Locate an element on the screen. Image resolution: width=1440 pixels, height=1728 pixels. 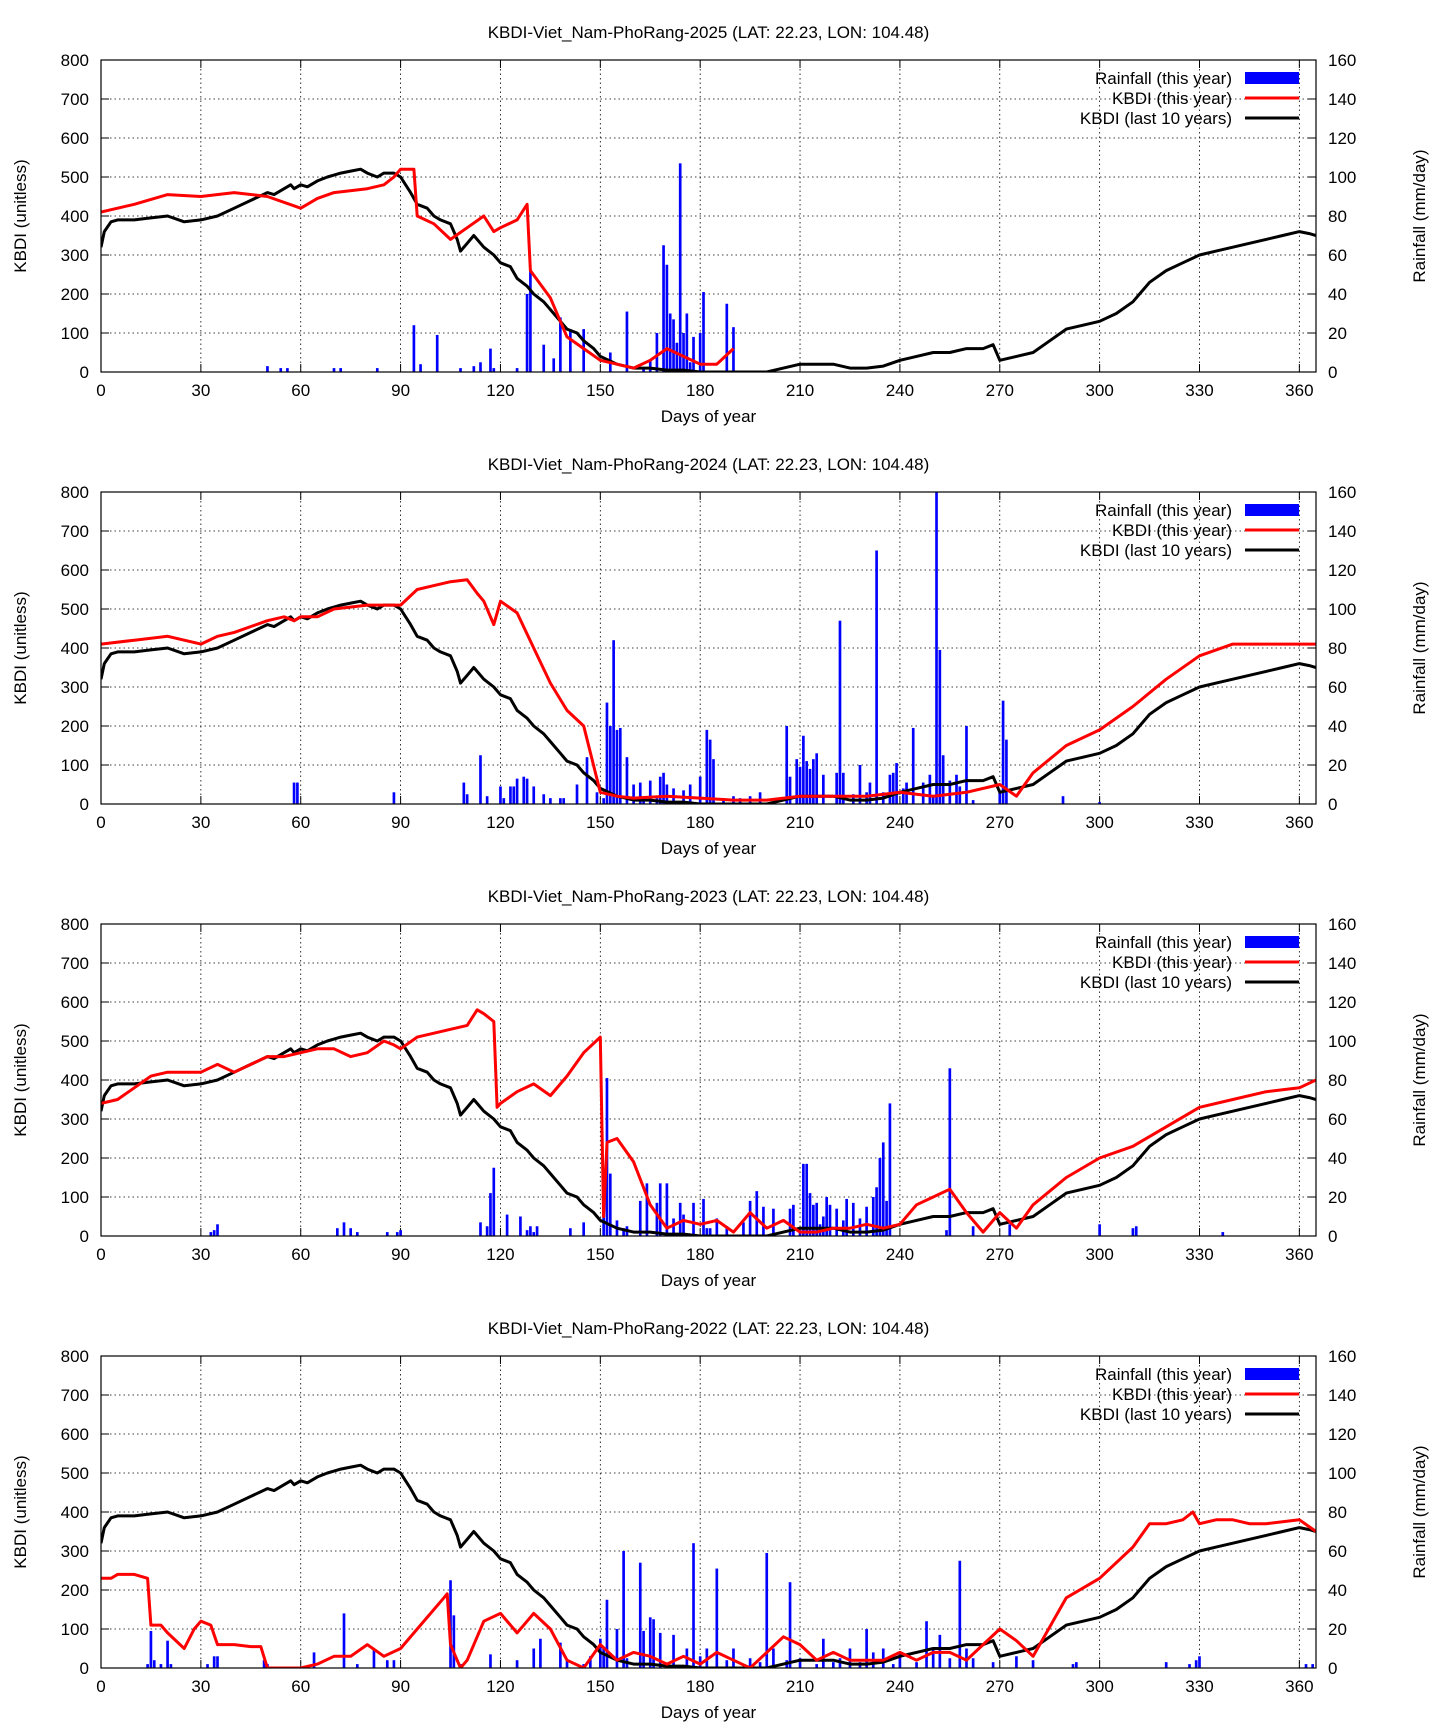
x-axis-label: Days of year is located at coordinates (709, 1280).